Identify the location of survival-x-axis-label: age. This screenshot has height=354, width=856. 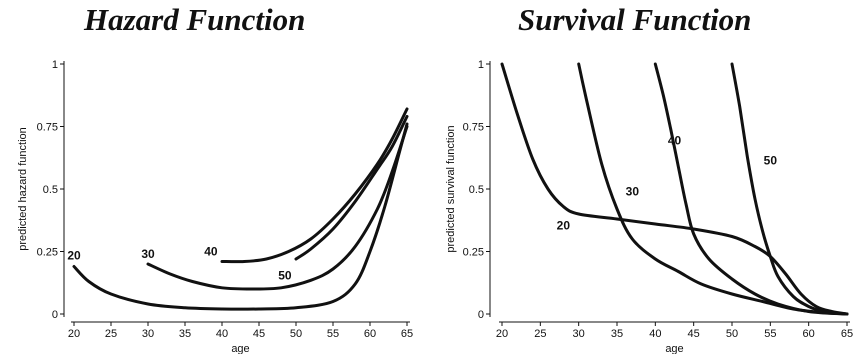
(674, 348).